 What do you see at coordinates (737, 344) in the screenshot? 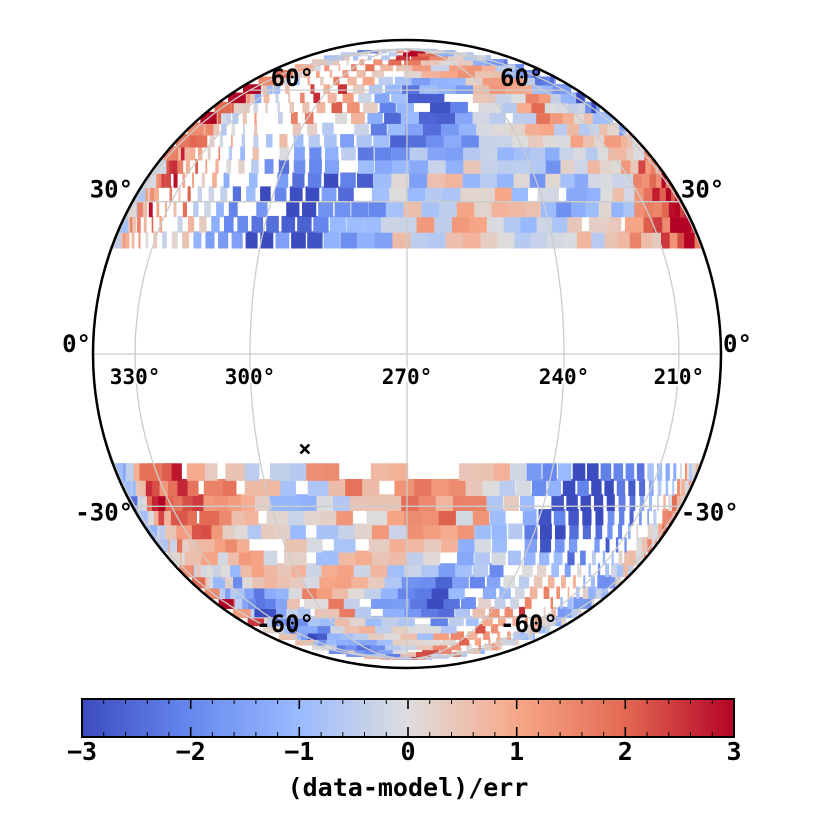
I see `latitude-label-right: 0°` at bounding box center [737, 344].